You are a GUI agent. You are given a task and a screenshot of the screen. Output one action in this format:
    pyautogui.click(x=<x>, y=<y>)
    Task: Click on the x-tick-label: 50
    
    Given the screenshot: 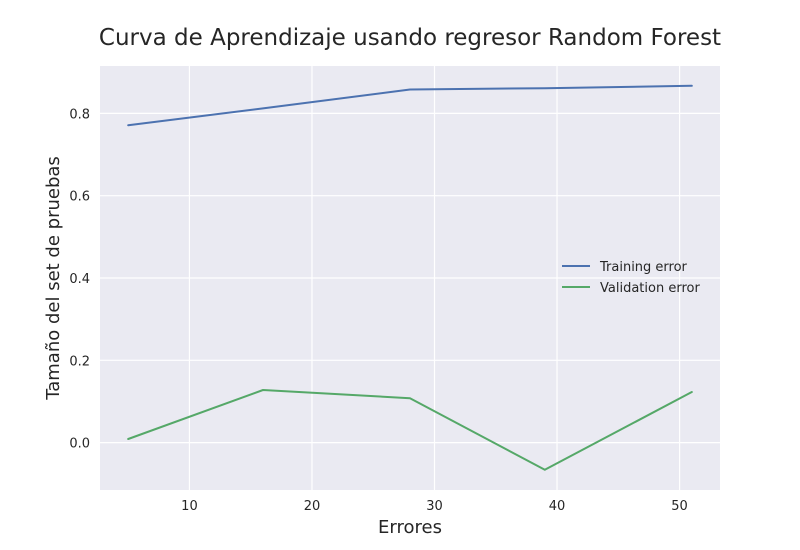 What is the action you would take?
    pyautogui.click(x=679, y=506)
    